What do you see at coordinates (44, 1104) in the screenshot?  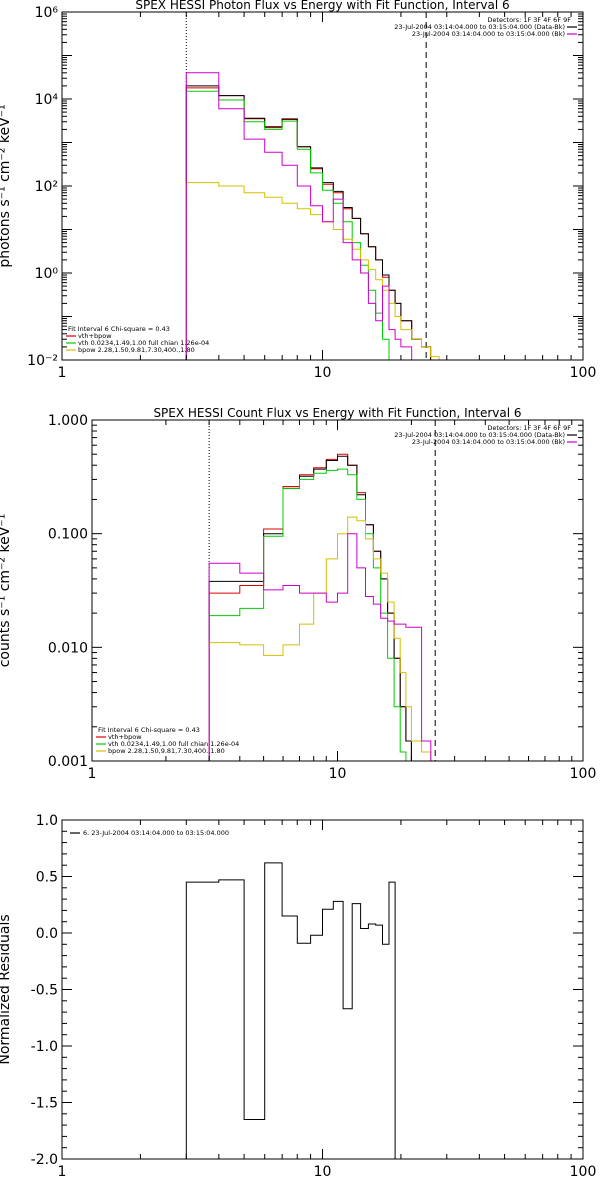 I see `y-tick-label: -1.5` at bounding box center [44, 1104].